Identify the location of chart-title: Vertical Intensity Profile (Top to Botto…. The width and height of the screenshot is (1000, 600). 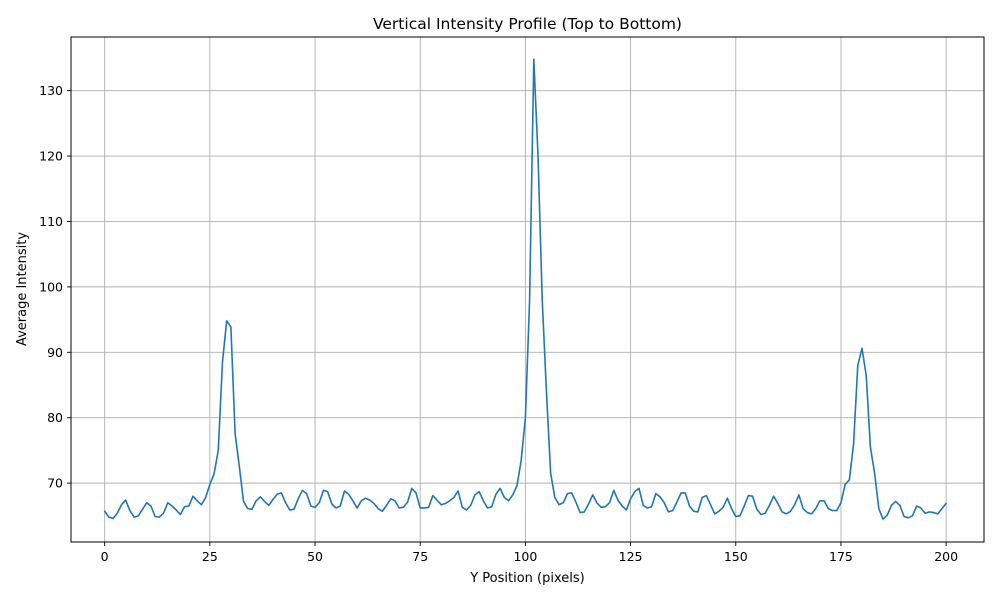
(527, 24).